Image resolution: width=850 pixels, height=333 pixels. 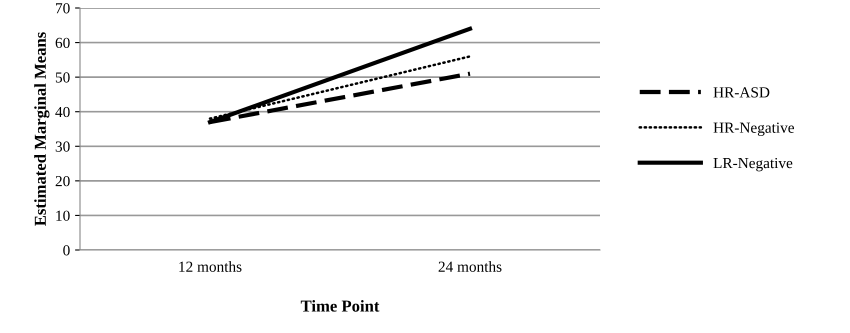 I want to click on y-tick-label: 20, so click(x=63, y=181).